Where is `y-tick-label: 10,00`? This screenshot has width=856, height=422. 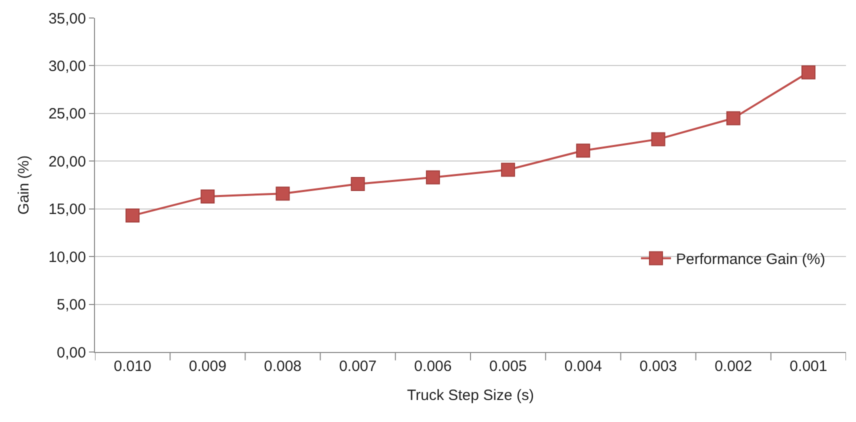
y-tick-label: 10,00 is located at coordinates (67, 257).